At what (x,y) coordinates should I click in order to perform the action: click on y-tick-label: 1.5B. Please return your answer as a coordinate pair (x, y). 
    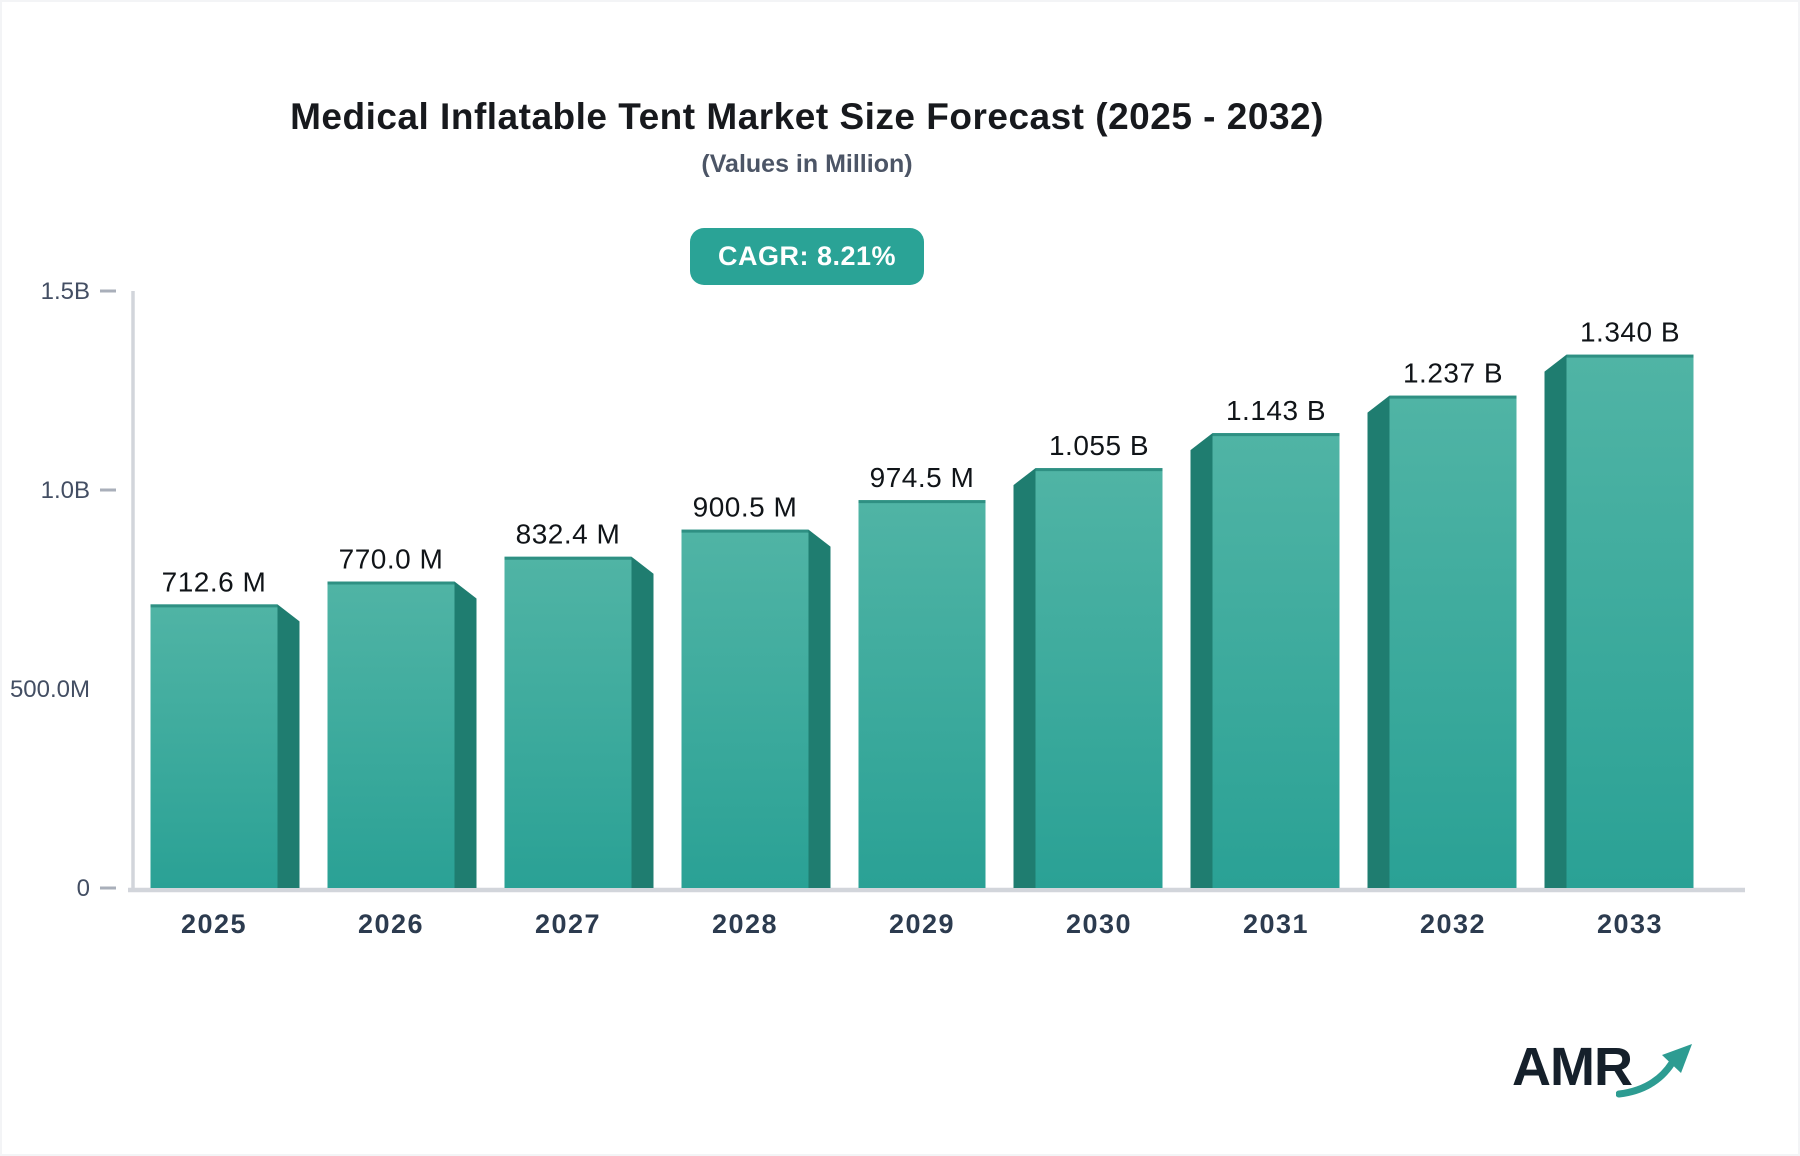
    Looking at the image, I should click on (65, 291).